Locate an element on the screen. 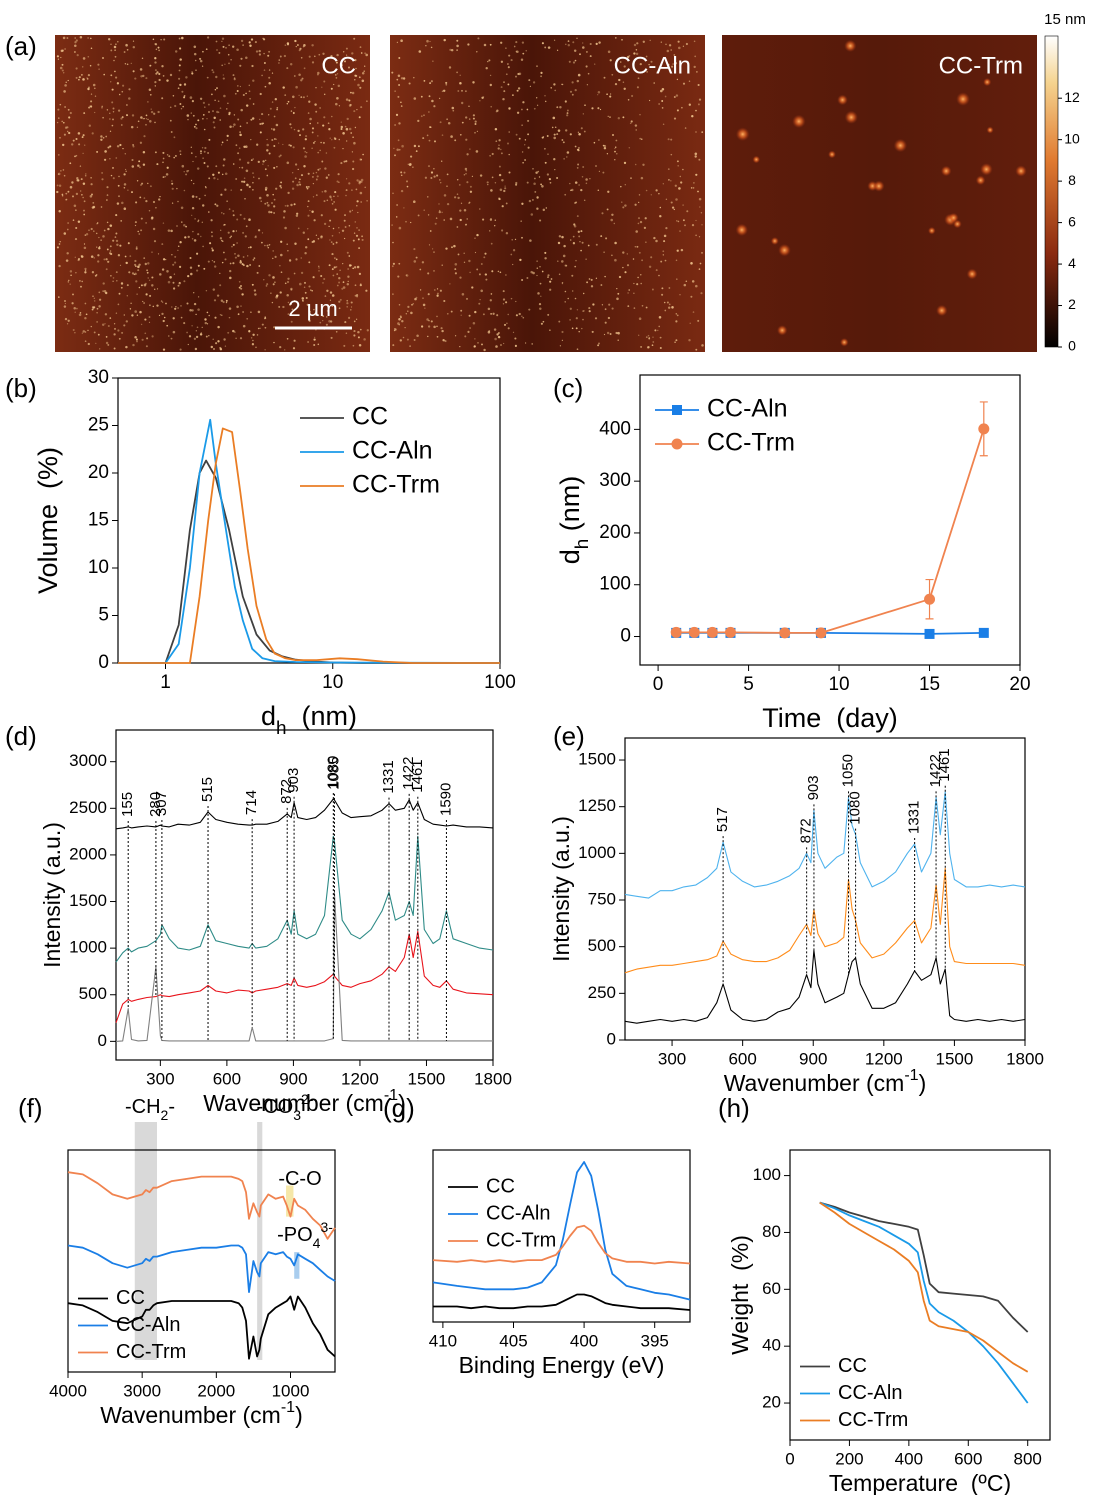  annotation: -CO32- is located at coordinates (285, 1107).